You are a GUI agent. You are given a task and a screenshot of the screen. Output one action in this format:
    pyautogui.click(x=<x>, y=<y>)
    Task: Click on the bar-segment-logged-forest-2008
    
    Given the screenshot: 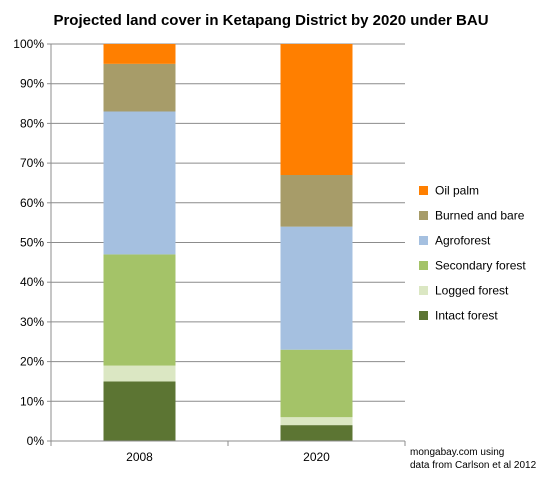 What is the action you would take?
    pyautogui.click(x=139, y=373)
    